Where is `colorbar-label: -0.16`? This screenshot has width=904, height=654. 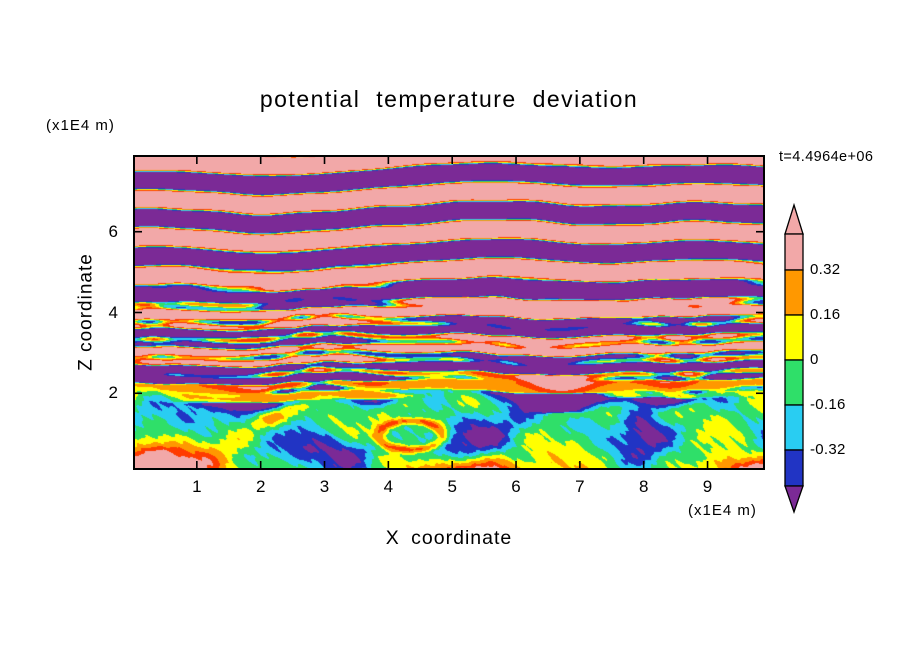
colorbar-label: -0.16 is located at coordinates (828, 404).